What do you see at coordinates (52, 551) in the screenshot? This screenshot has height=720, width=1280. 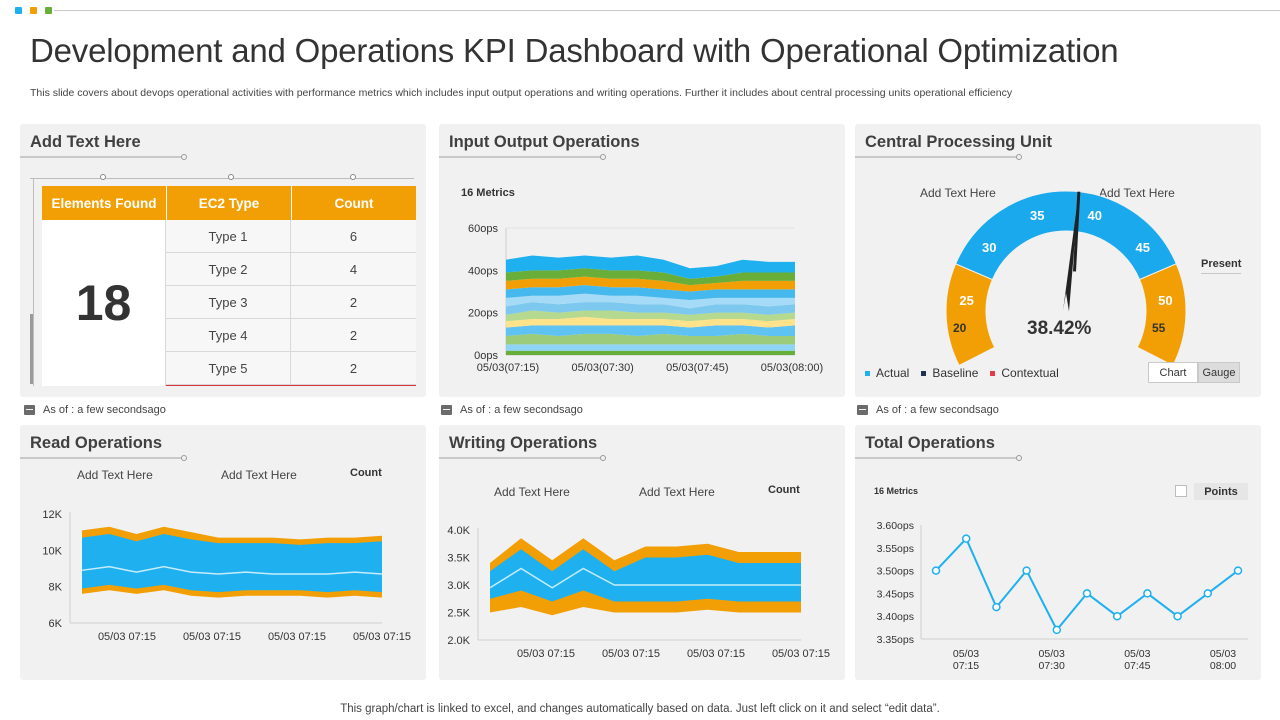 I see `y-tick-label: 10K` at bounding box center [52, 551].